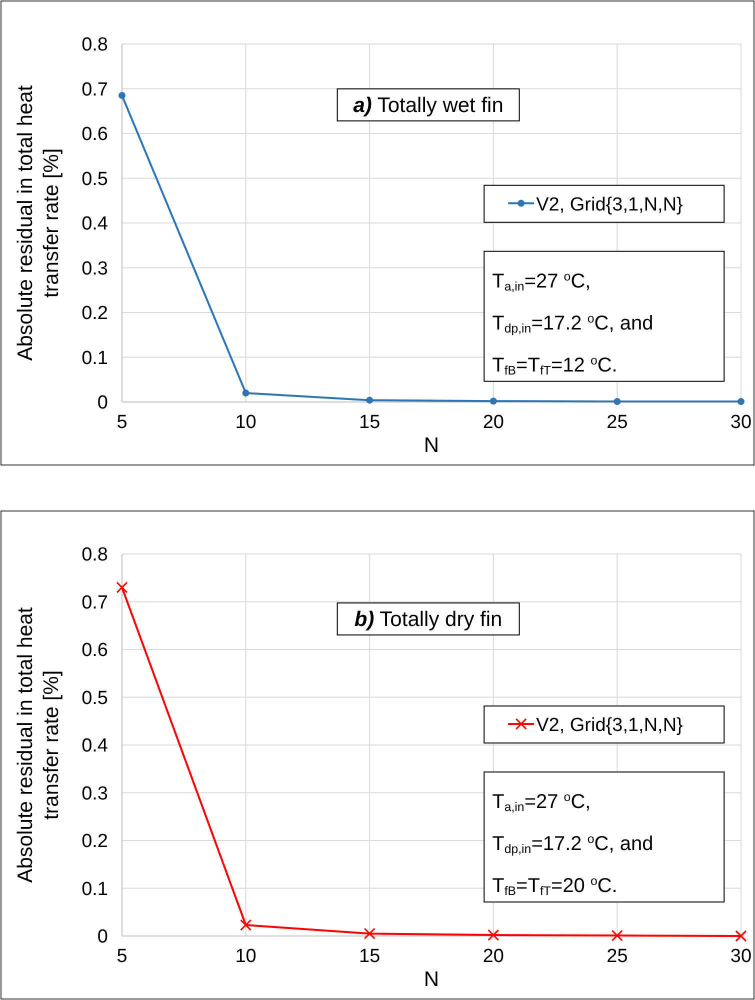 The width and height of the screenshot is (755, 1000). I want to click on text: b) Totally dry fin, so click(428, 619).